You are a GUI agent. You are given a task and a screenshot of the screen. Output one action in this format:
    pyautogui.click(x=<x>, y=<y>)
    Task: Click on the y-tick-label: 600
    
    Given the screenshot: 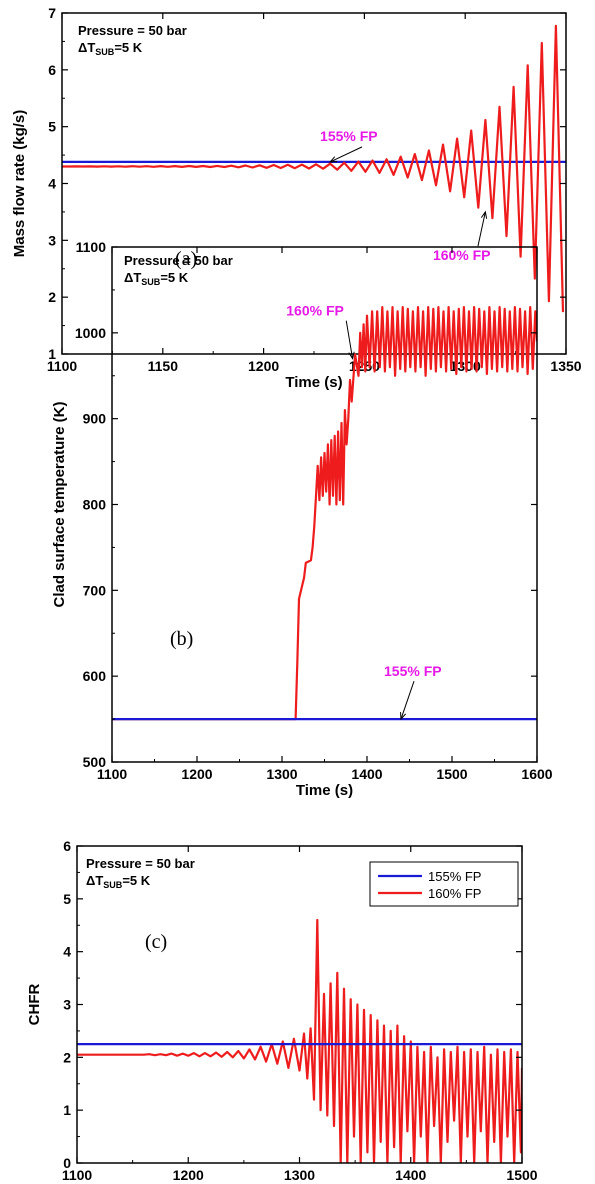 What is the action you would take?
    pyautogui.click(x=95, y=676)
    